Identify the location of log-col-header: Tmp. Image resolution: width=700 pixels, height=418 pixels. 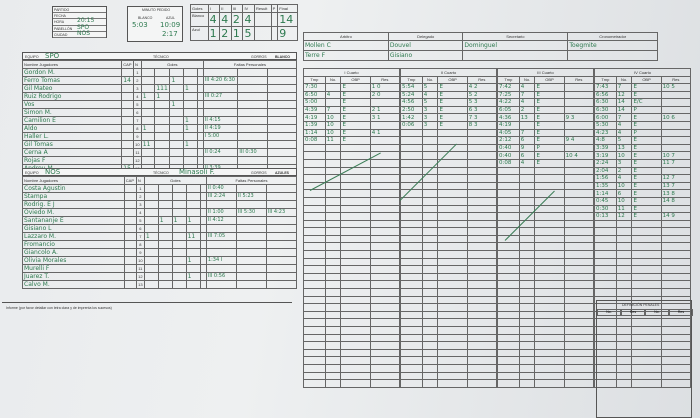
(314, 79).